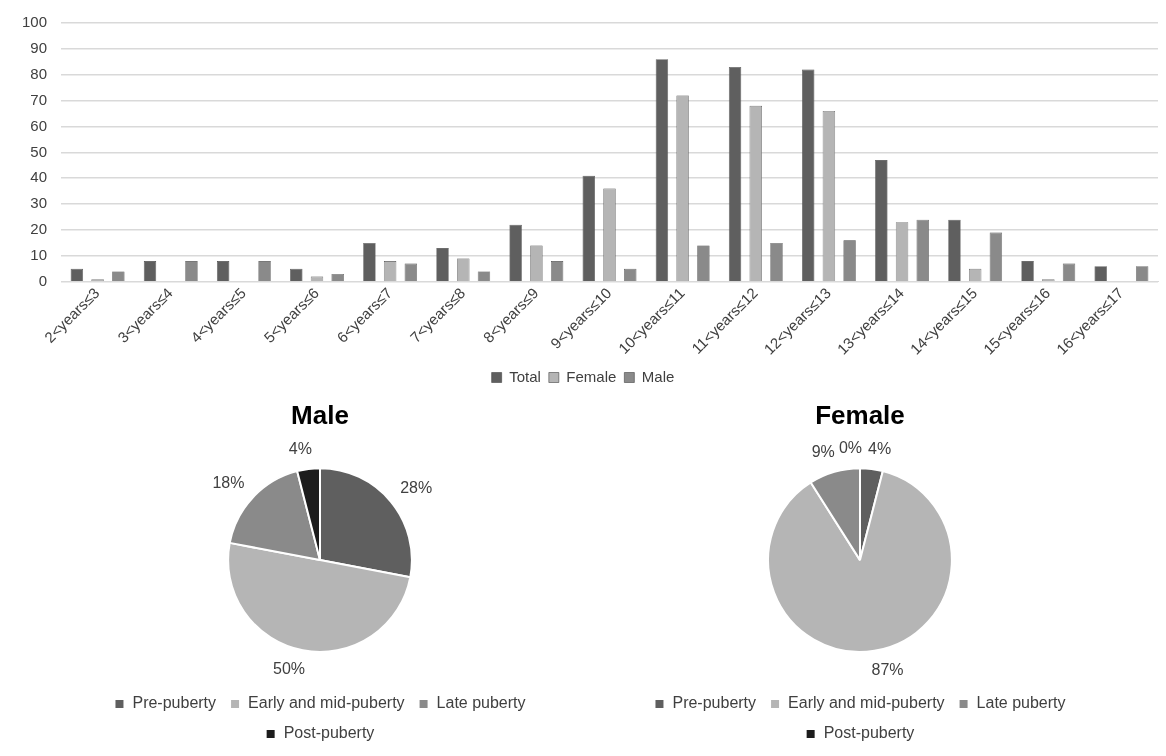  What do you see at coordinates (887, 670) in the screenshot?
I see `data-label: 87%` at bounding box center [887, 670].